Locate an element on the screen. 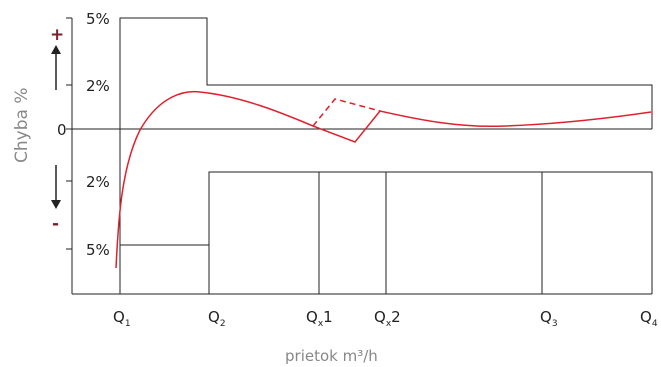 This screenshot has width=661, height=367. arrow-down-icon is located at coordinates (56, 204).